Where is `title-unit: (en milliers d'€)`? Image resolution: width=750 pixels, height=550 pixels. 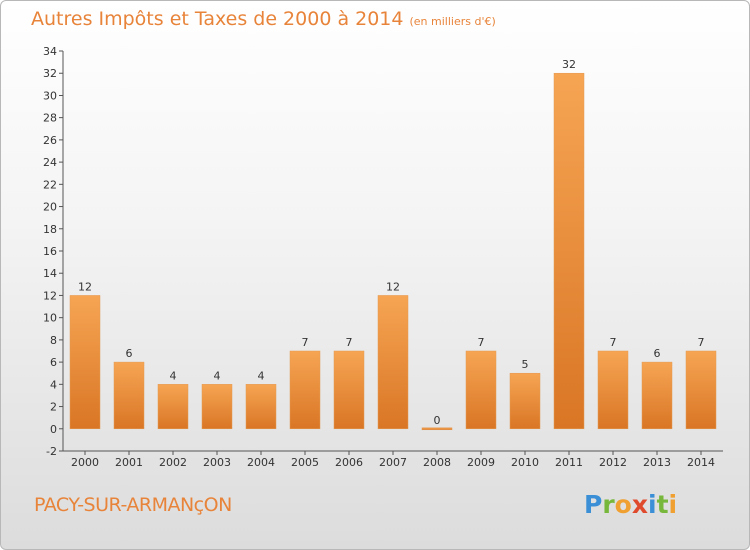 title-unit: (en milliers d'€) is located at coordinates (452, 21).